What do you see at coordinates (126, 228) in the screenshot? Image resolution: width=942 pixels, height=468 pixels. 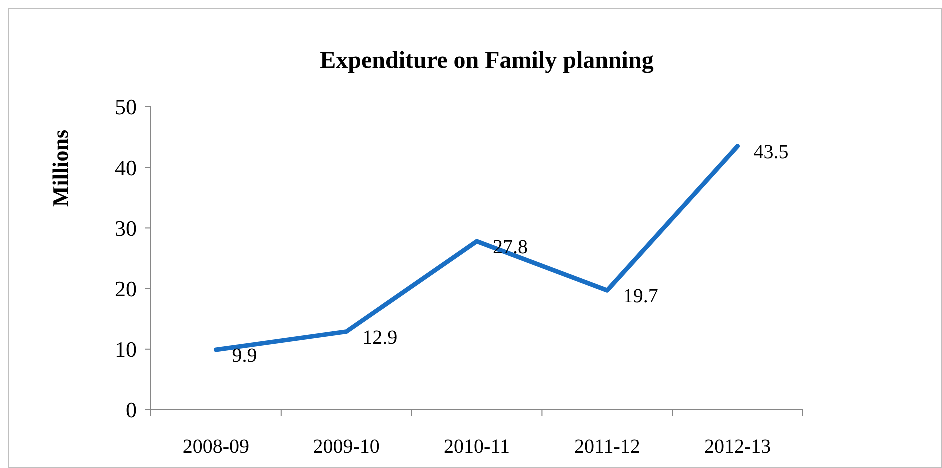 I see `y-tick-label: 30` at bounding box center [126, 228].